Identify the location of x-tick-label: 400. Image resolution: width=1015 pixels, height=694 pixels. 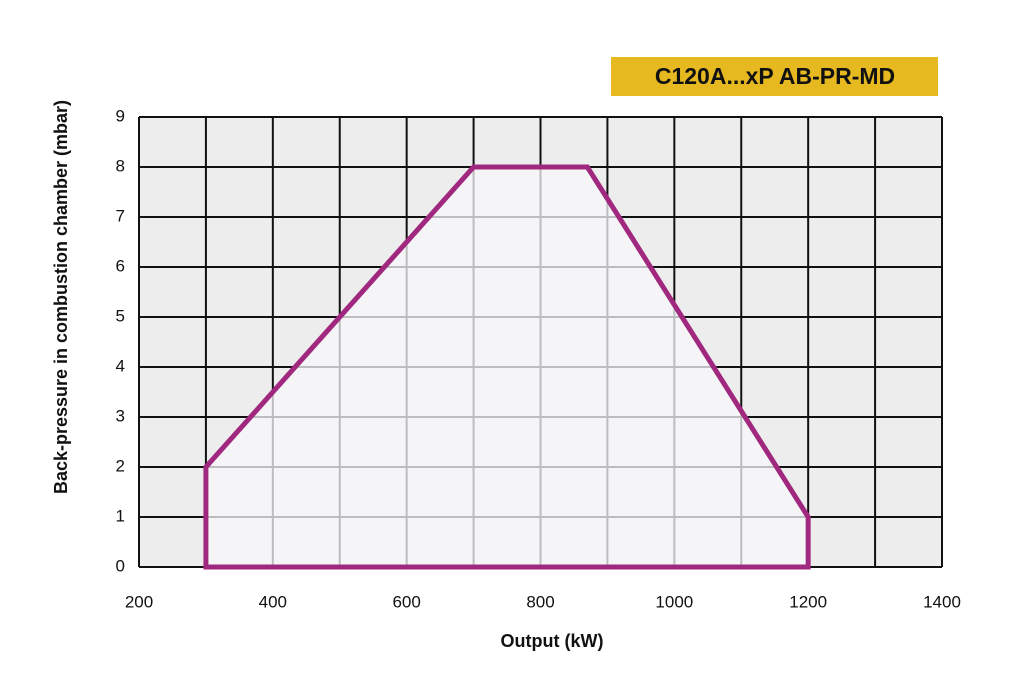
(273, 601).